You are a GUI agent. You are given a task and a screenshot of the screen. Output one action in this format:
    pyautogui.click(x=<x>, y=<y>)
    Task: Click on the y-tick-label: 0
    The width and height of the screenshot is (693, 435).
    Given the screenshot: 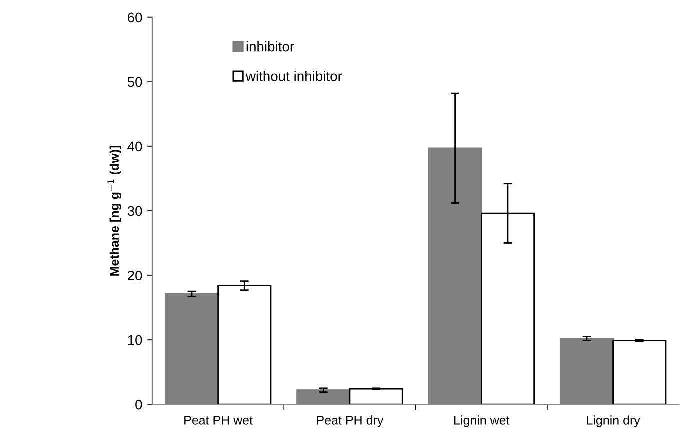 What is the action you would take?
    pyautogui.click(x=139, y=405)
    